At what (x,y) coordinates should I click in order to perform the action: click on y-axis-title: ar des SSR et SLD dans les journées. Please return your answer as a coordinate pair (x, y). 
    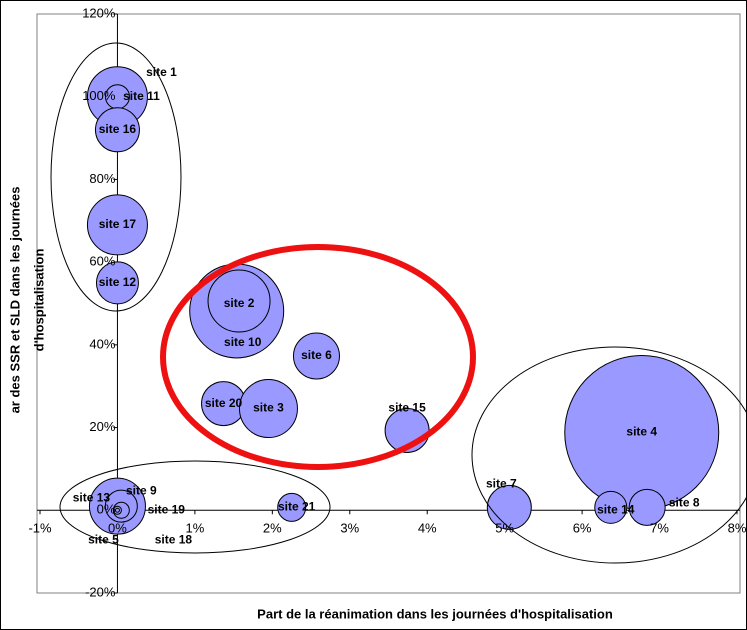
    Looking at the image, I should click on (14, 300).